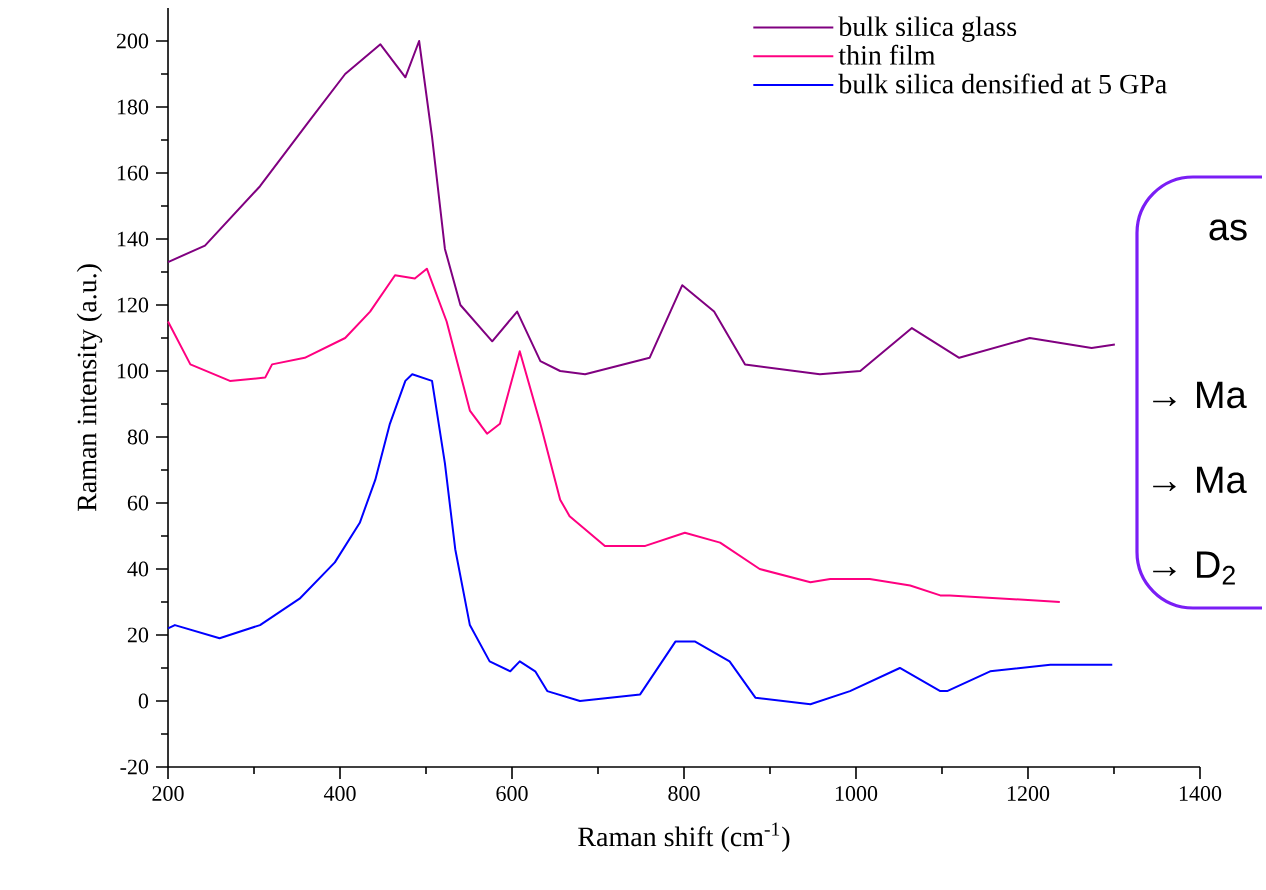  Describe the element at coordinates (168, 793) in the screenshot. I see `x-tick-label: 200` at that location.